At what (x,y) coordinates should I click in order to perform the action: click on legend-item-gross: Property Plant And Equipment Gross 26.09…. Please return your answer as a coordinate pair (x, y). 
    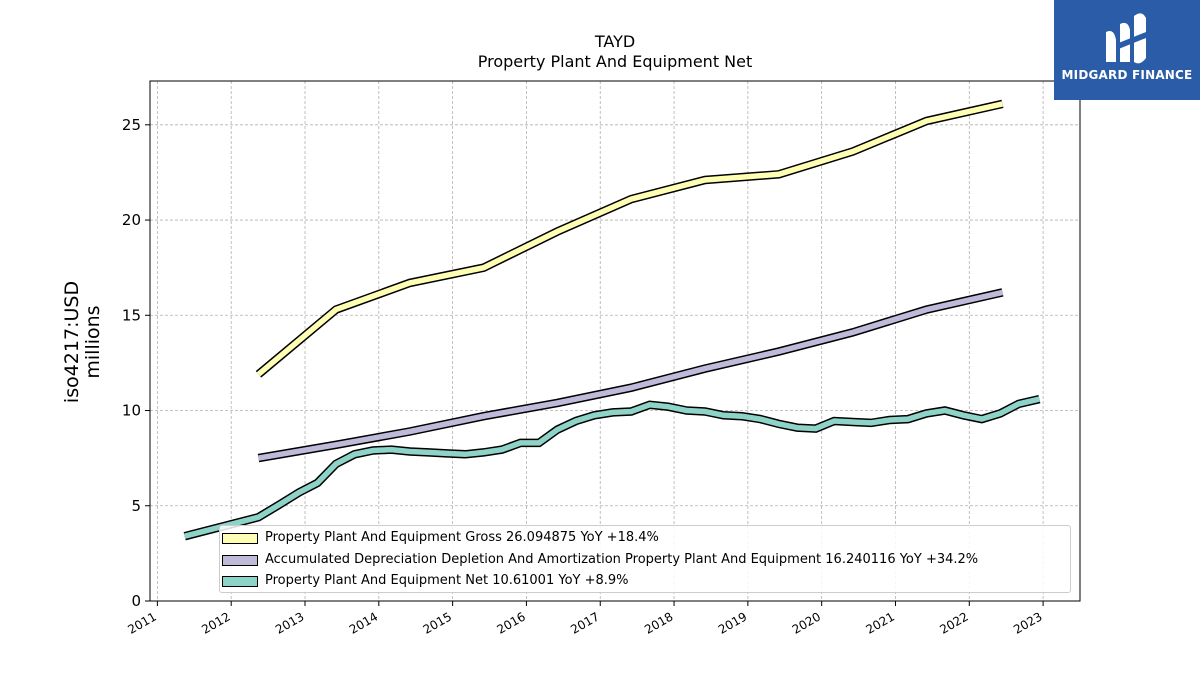
    Looking at the image, I should click on (645, 539).